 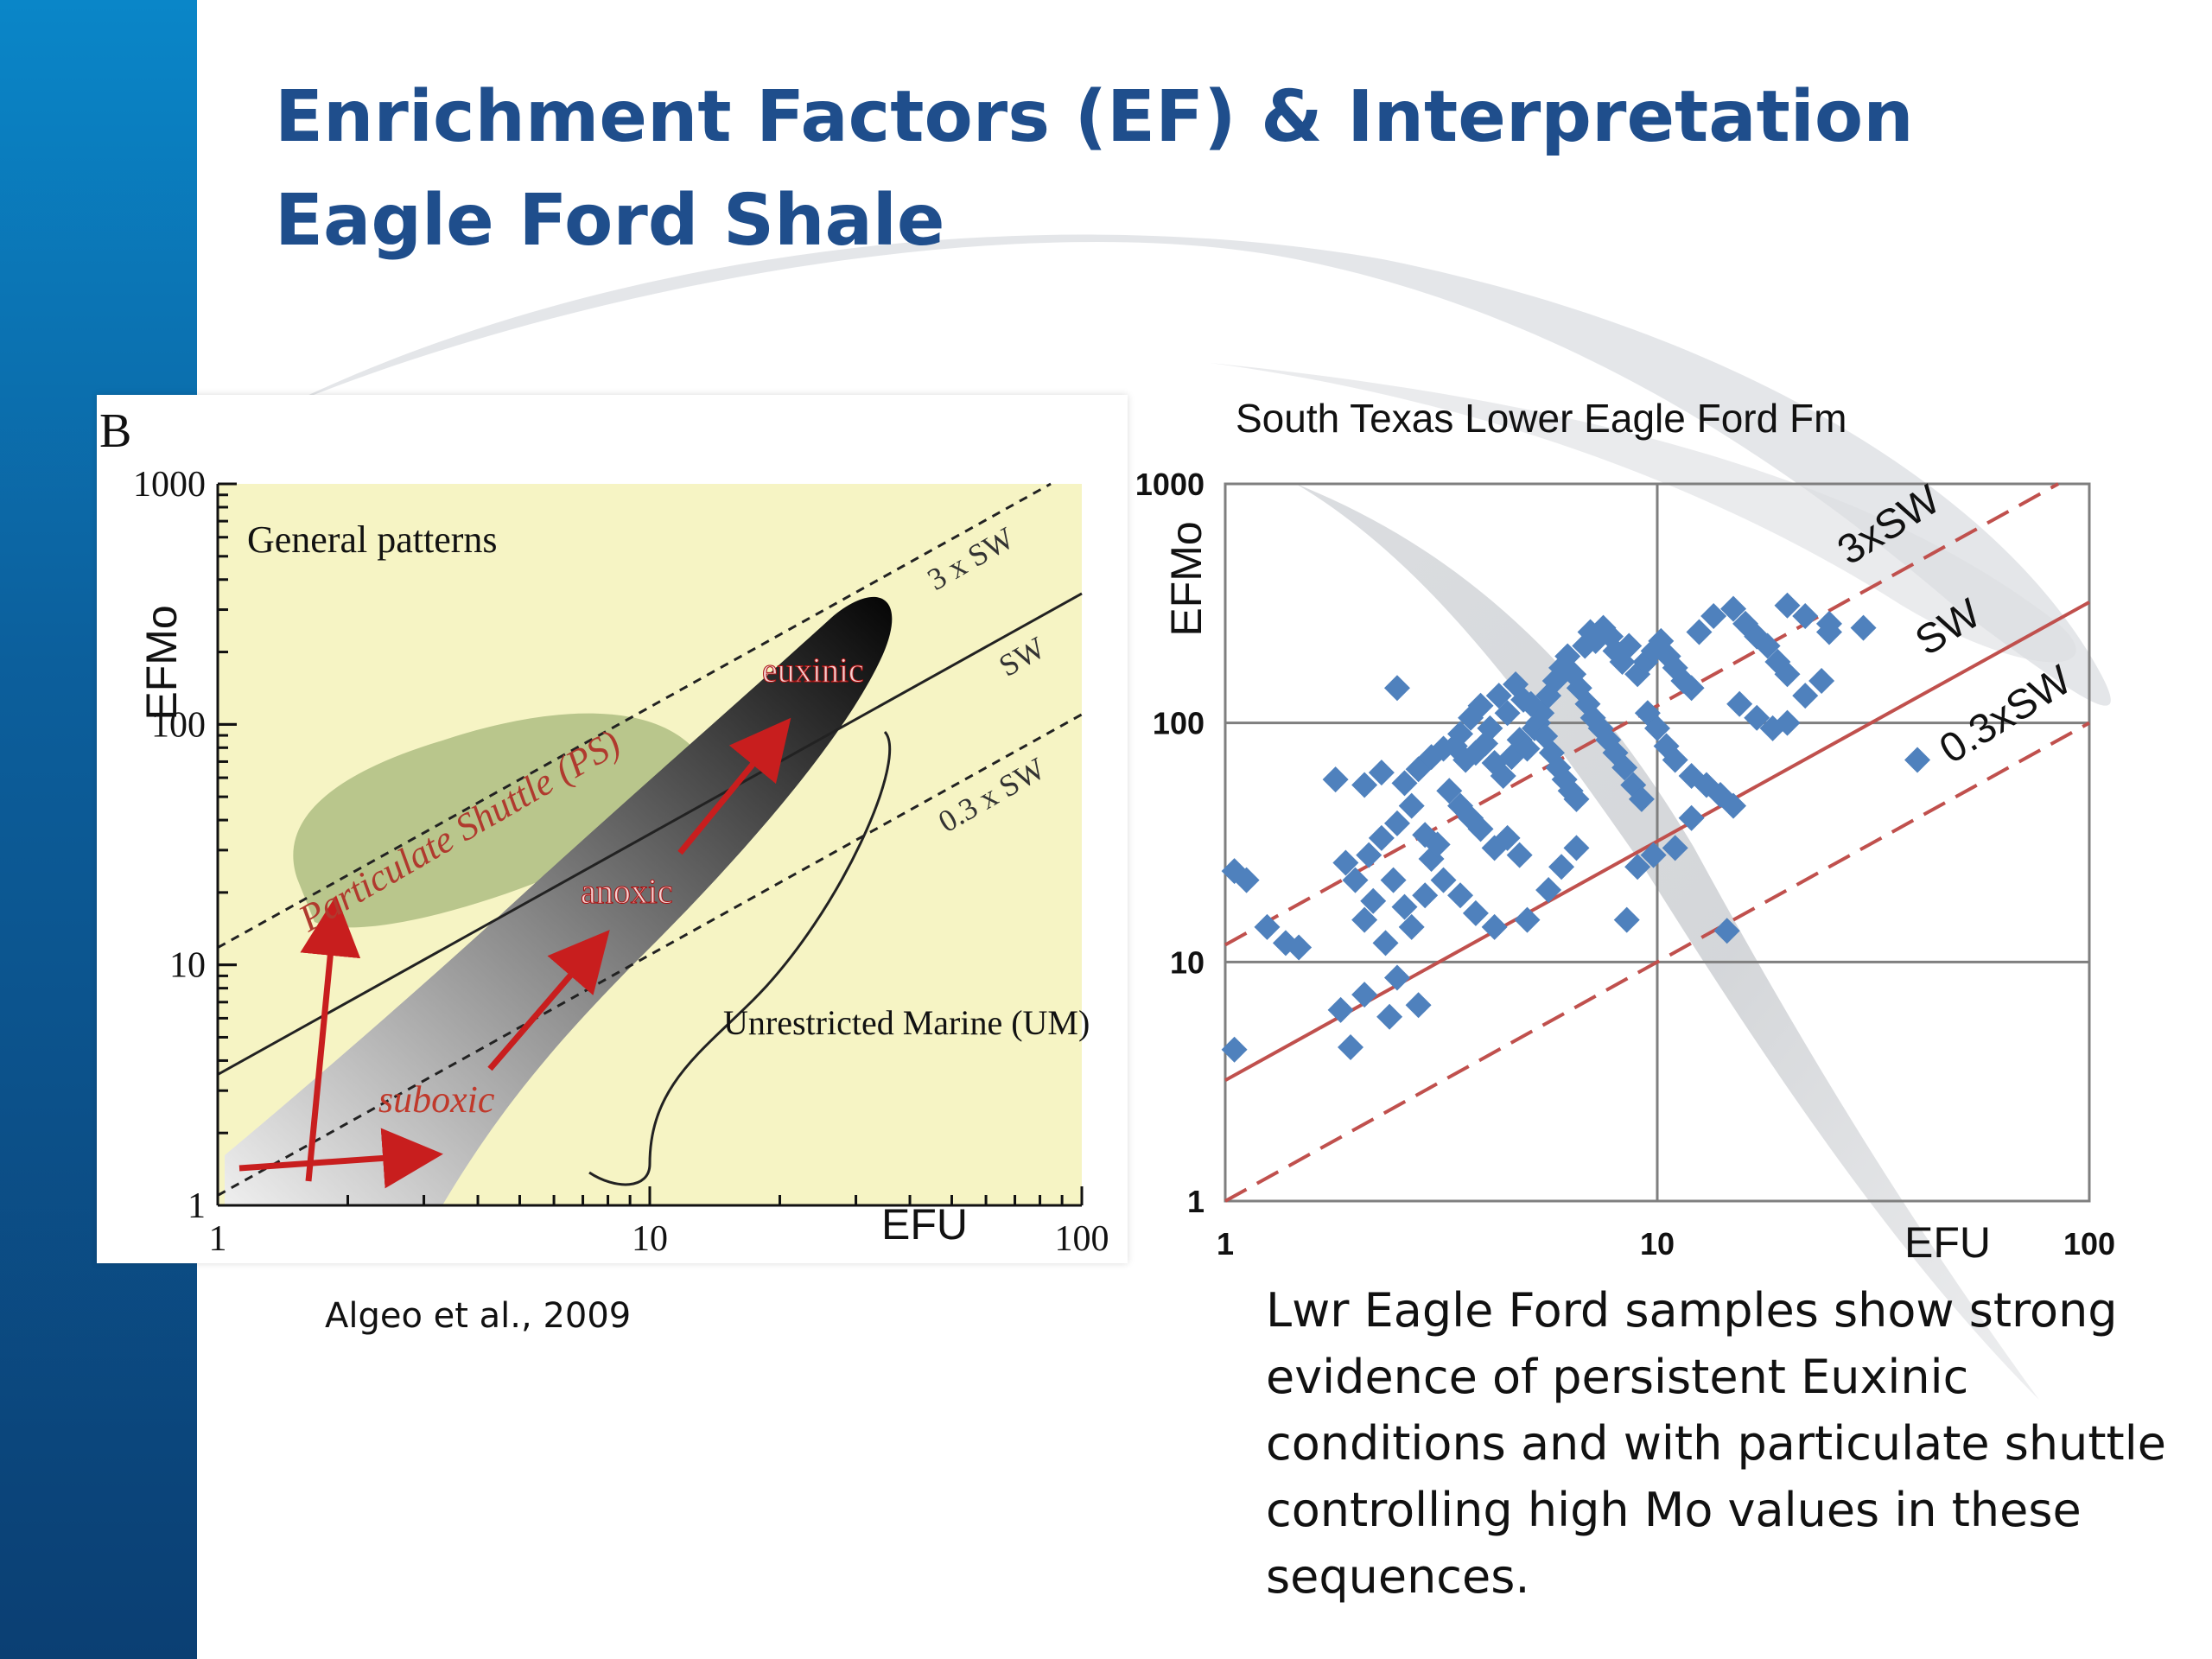 I want to click on slide-title-line2: Eagle Ford Shale, so click(x=610, y=221).